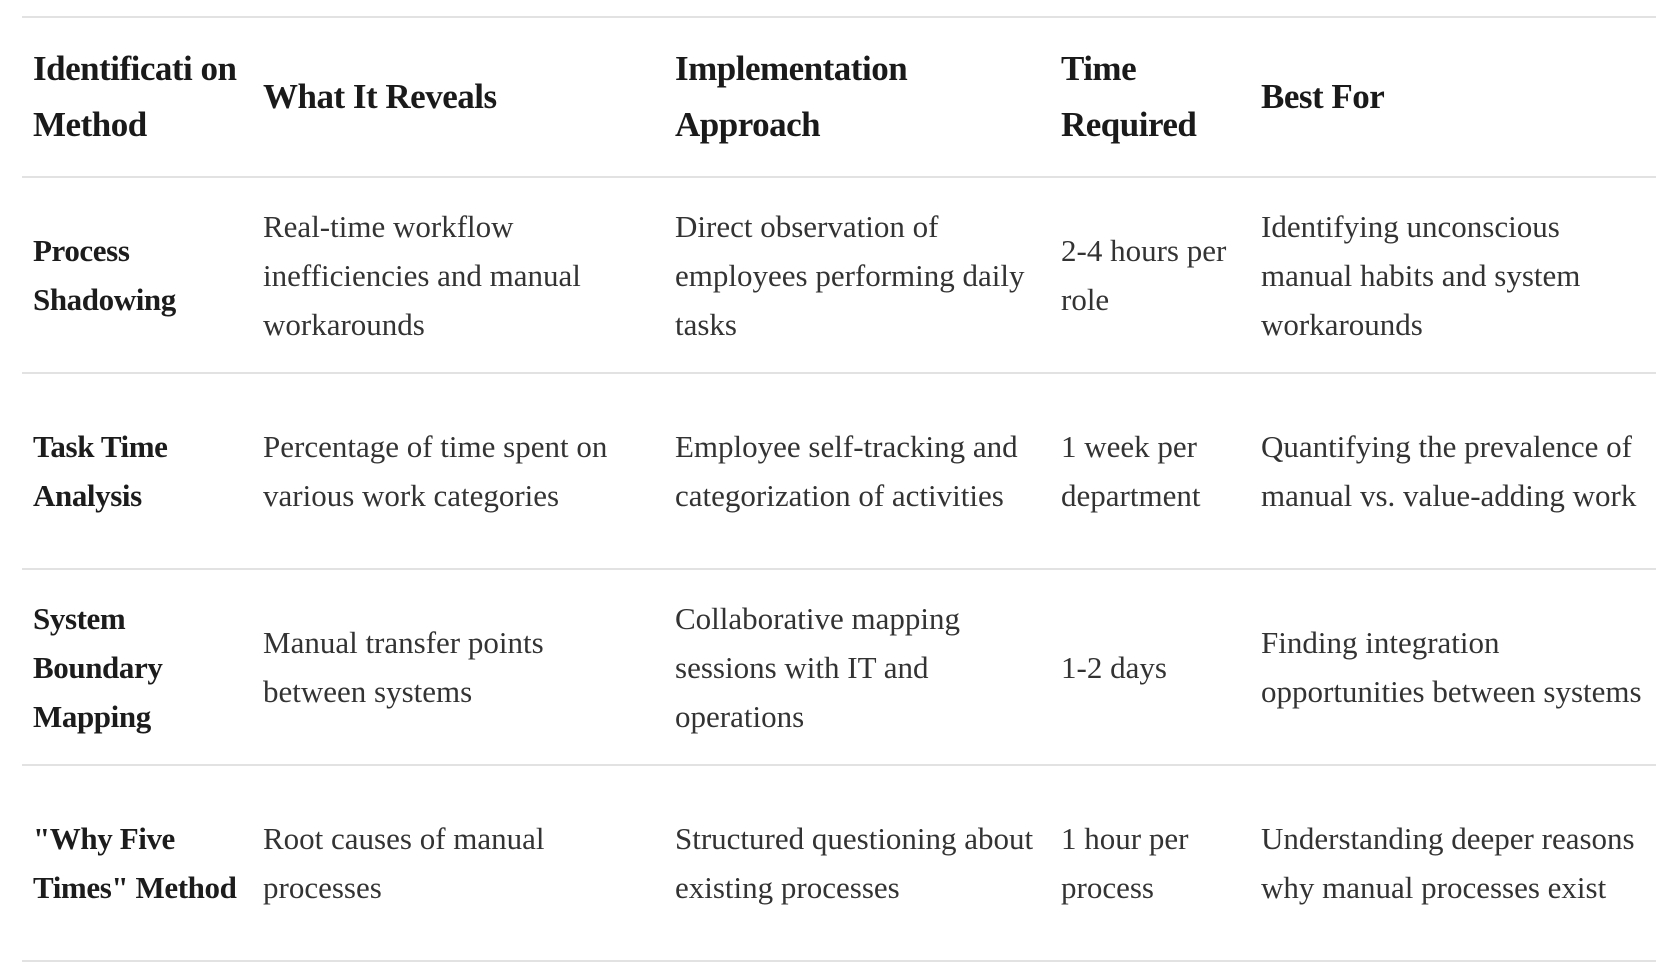 Image resolution: width=1673 pixels, height=980 pixels. What do you see at coordinates (1453, 97) in the screenshot?
I see `header-best-for: Best For` at bounding box center [1453, 97].